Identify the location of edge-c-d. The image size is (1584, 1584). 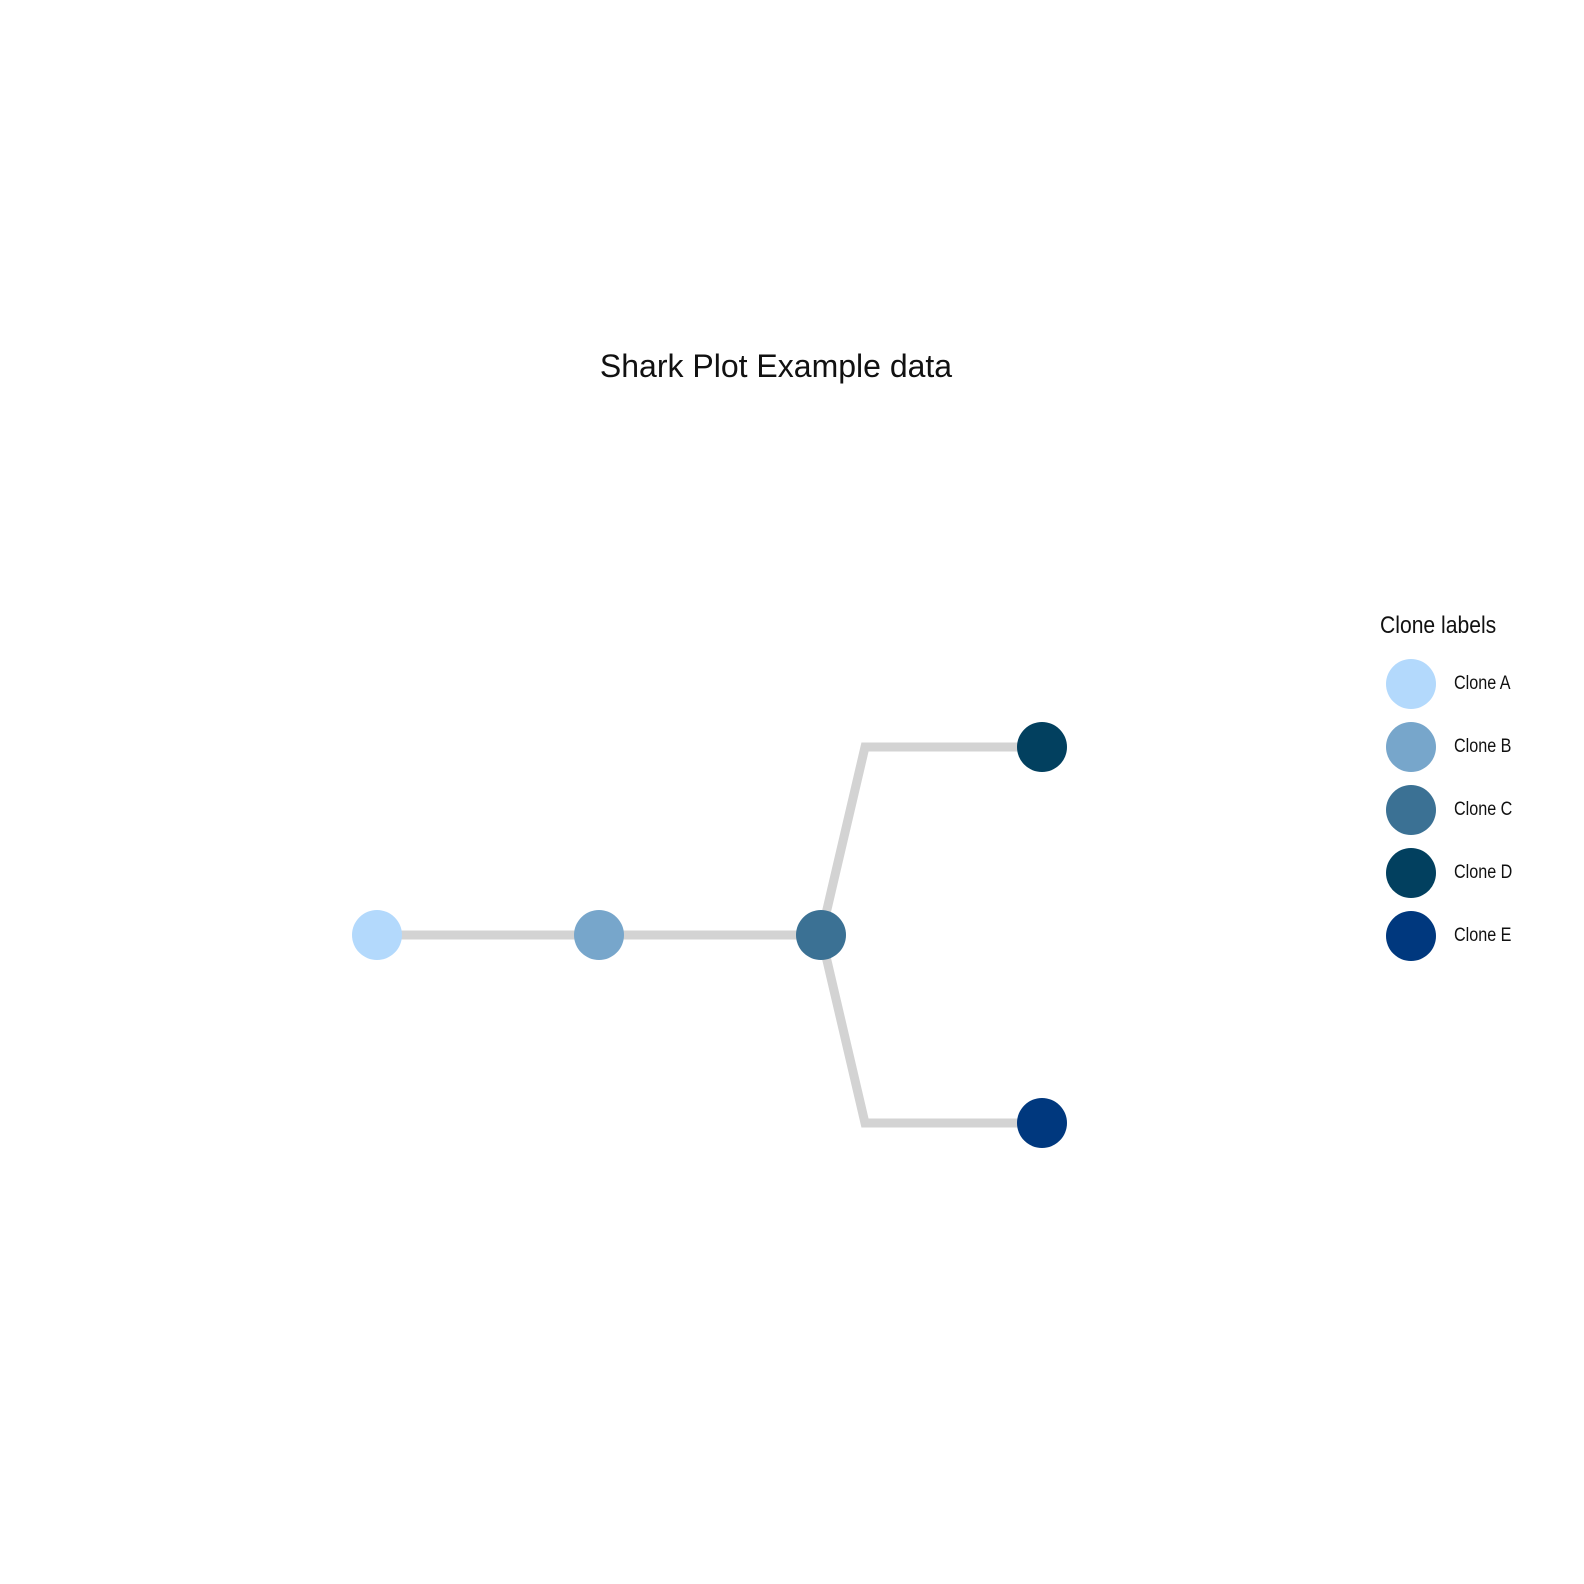
(929, 839).